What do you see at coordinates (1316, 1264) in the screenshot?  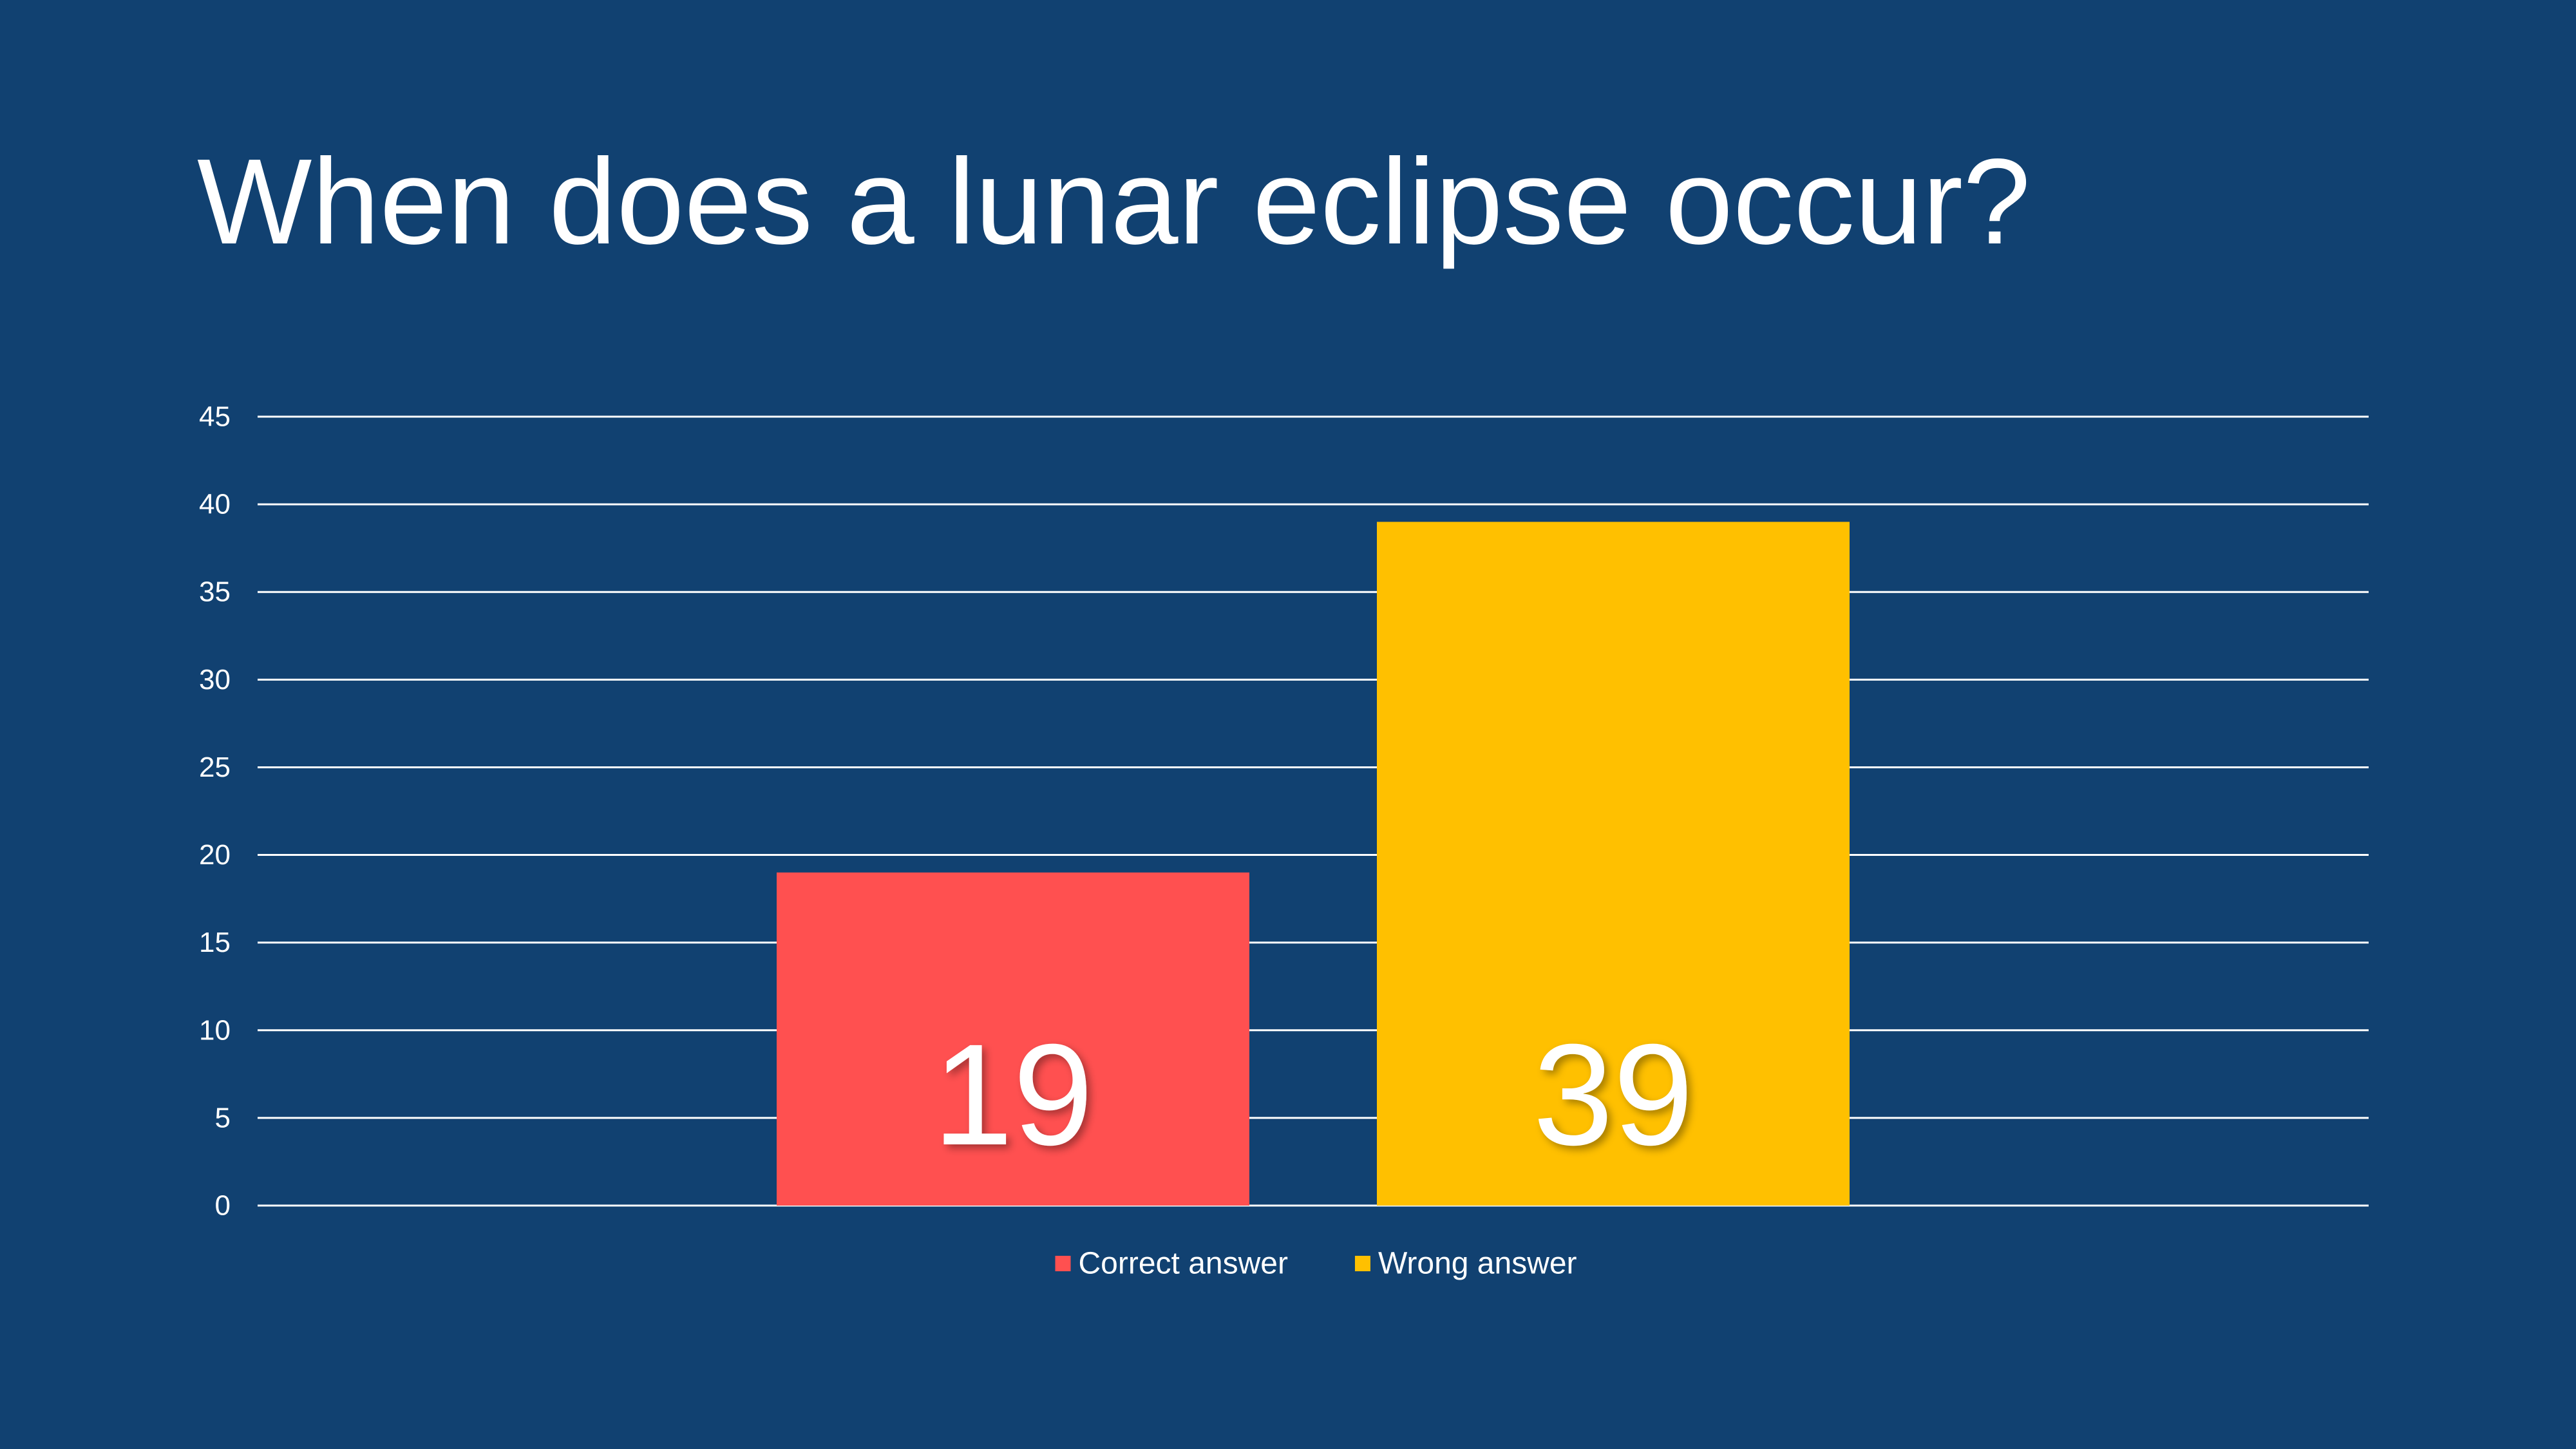 I see `legend: Correct answer Wrong answer` at bounding box center [1316, 1264].